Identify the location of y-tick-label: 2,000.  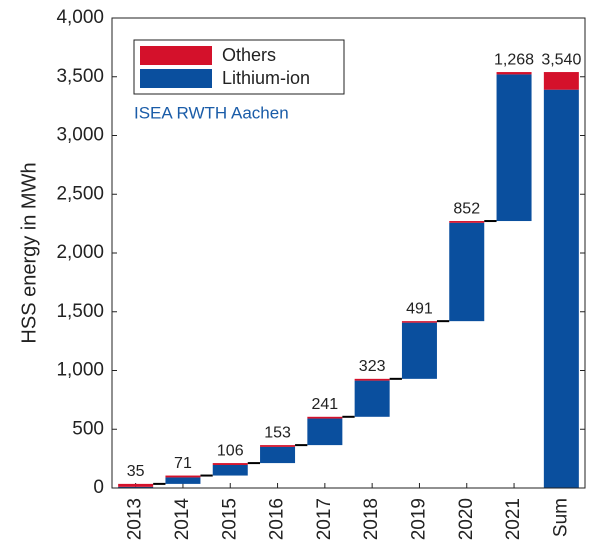
(80, 252).